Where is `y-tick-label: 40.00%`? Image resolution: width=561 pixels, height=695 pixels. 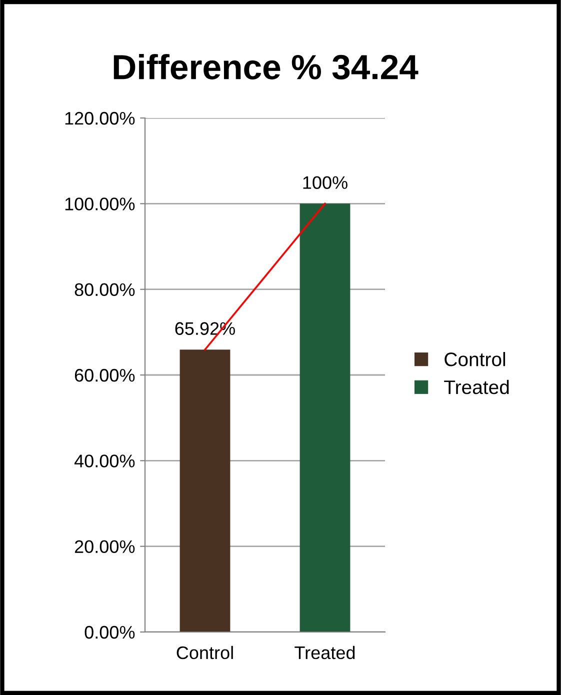
y-tick-label: 40.00% is located at coordinates (104, 461).